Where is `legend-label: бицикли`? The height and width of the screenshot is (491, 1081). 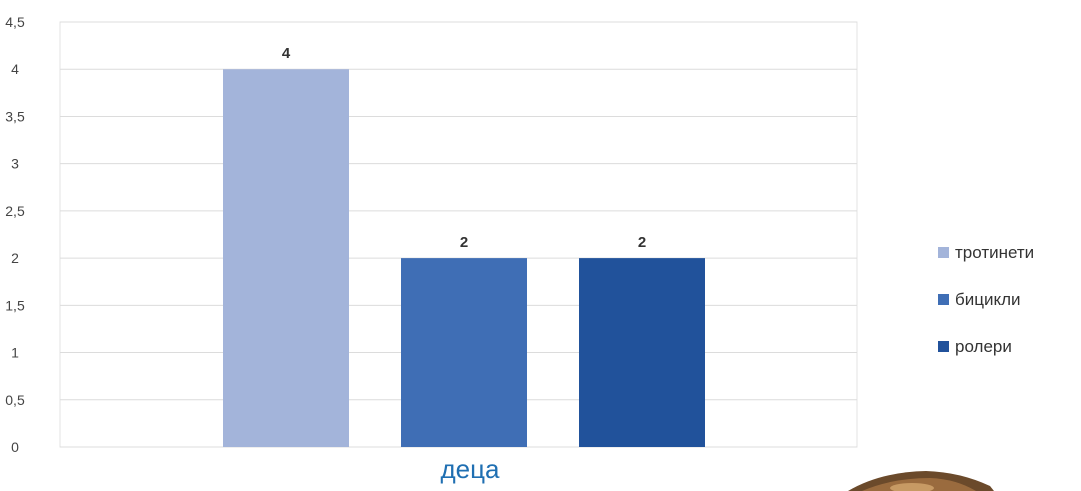
legend-label: бицикли is located at coordinates (988, 299).